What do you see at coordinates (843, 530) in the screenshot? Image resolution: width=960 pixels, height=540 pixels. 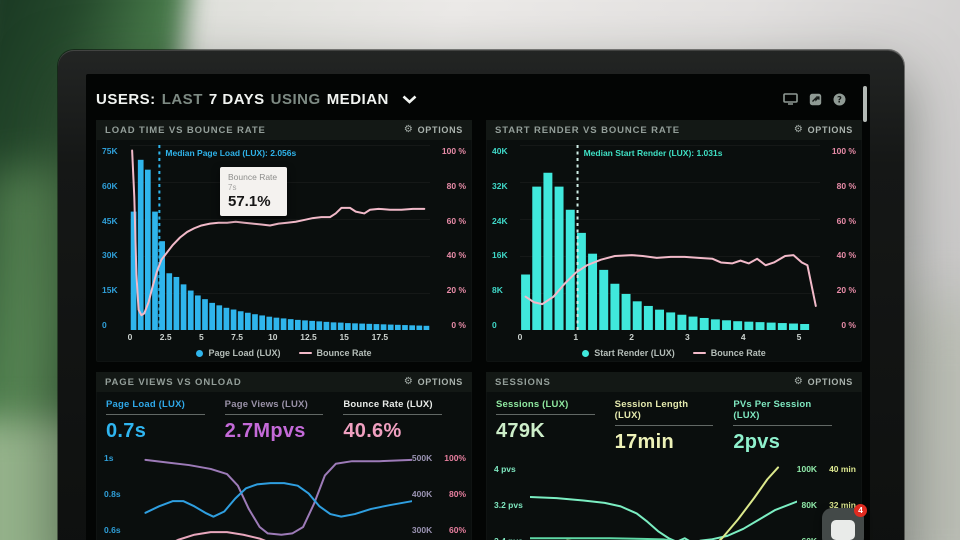 I see `chat-icon` at bounding box center [843, 530].